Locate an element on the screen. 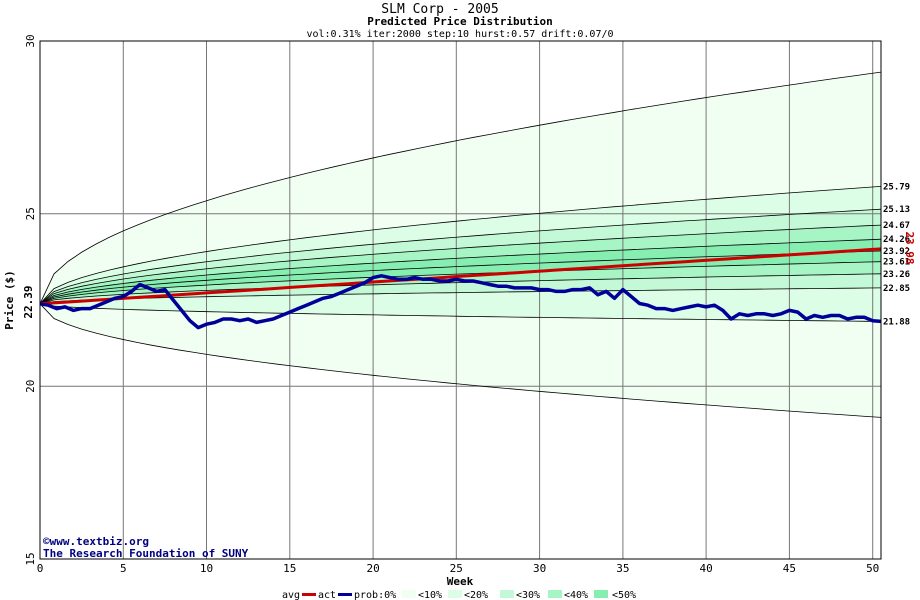  legend-p20-label: <20% is located at coordinates (476, 595).